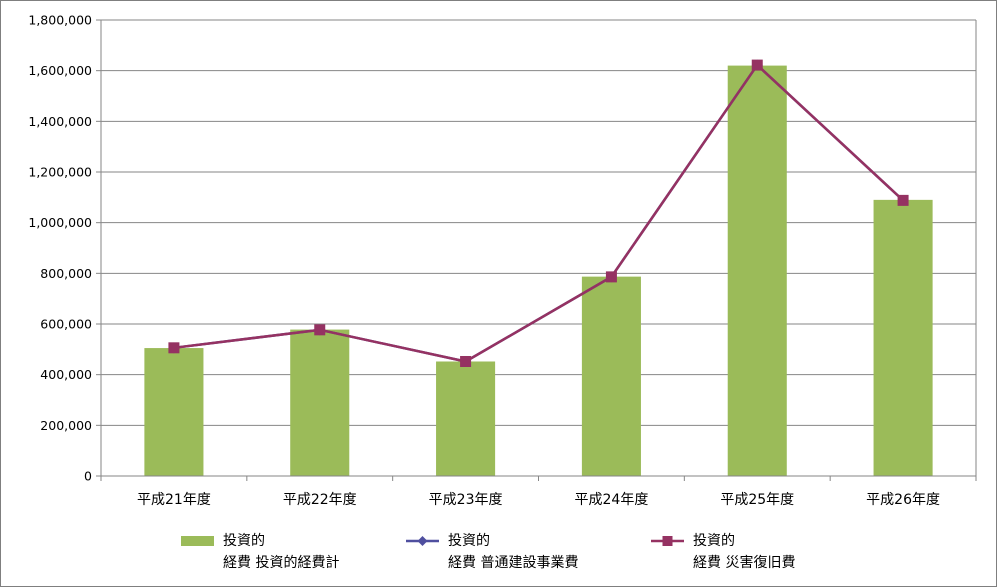 Image resolution: width=997 pixels, height=588 pixels. What do you see at coordinates (612, 500) in the screenshot?
I see `x-tick-label: 平成24年度` at bounding box center [612, 500].